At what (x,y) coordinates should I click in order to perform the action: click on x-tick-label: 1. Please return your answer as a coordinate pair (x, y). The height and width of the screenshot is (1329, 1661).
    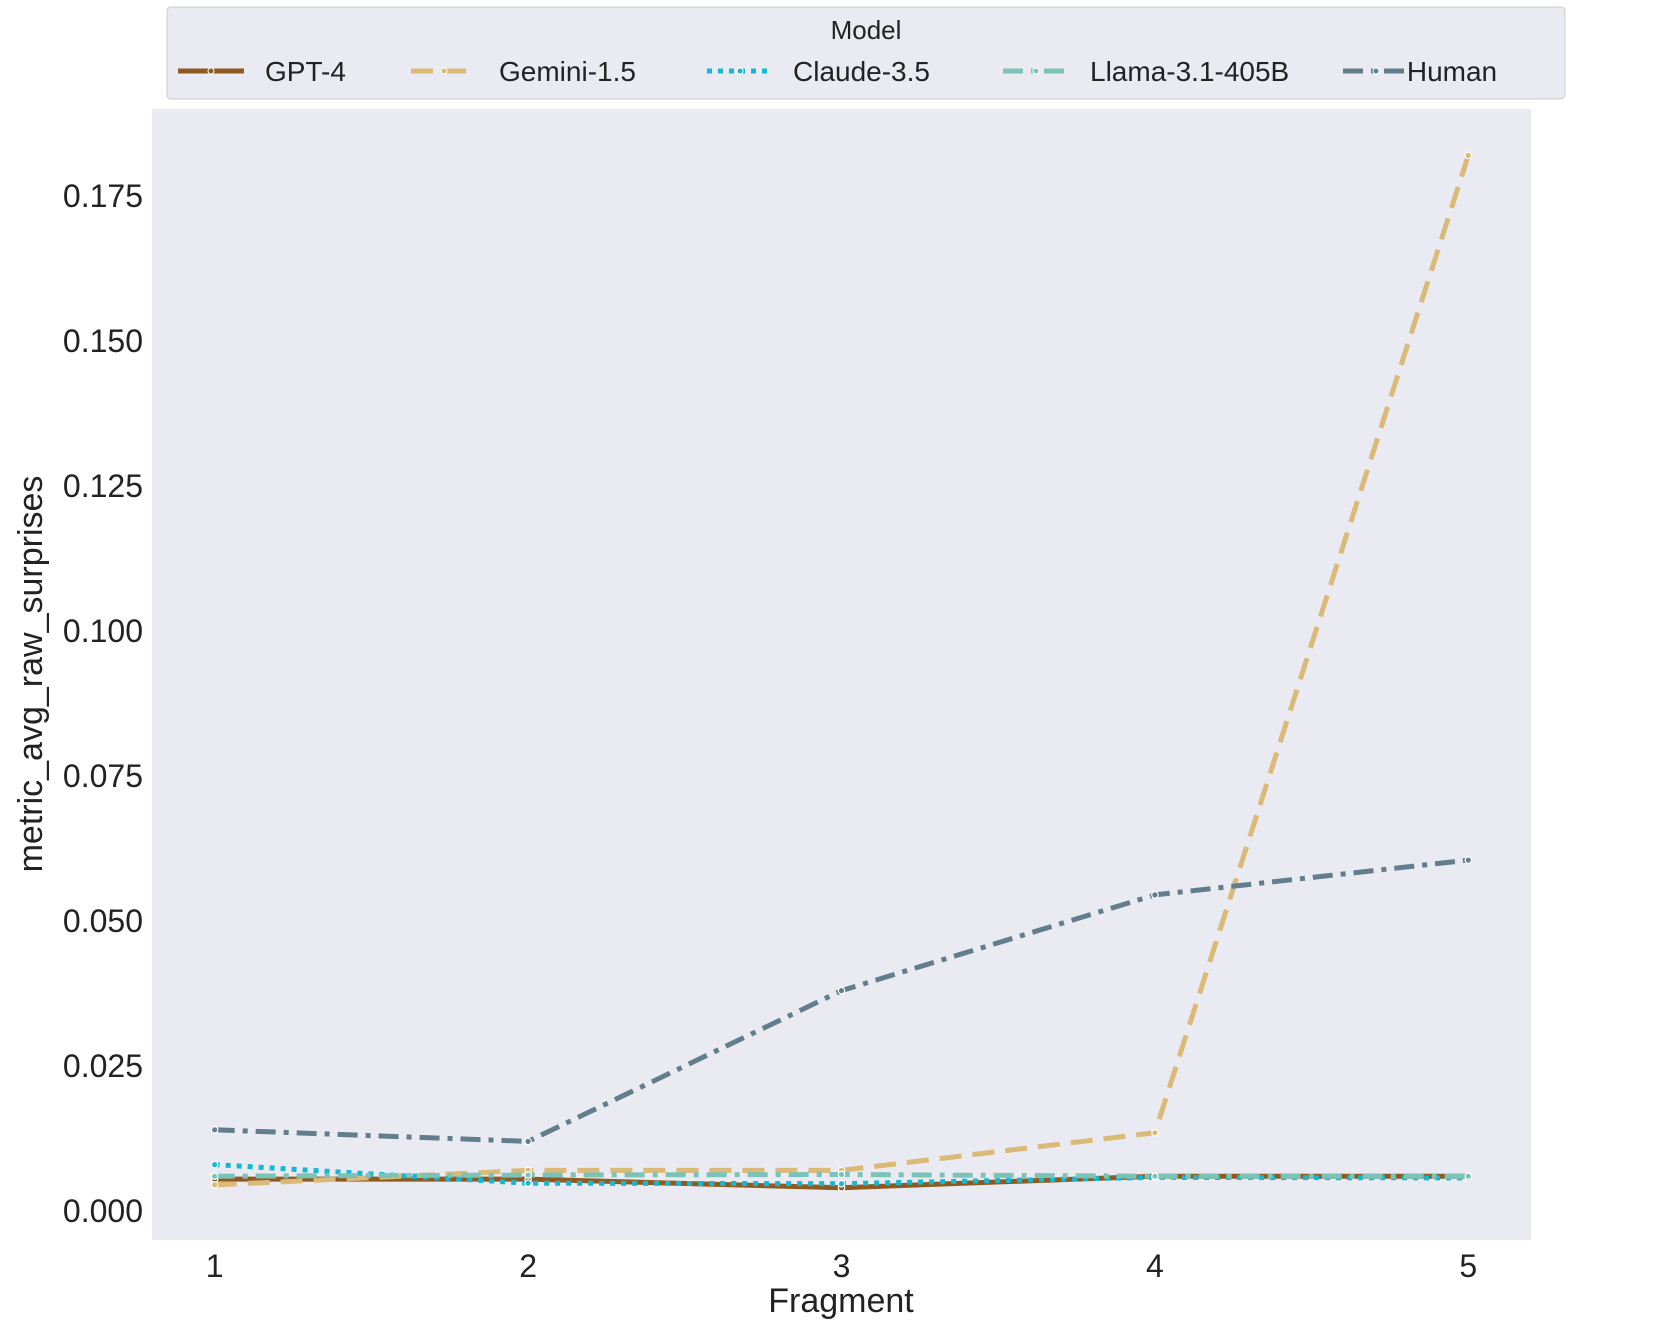
    Looking at the image, I should click on (215, 1266).